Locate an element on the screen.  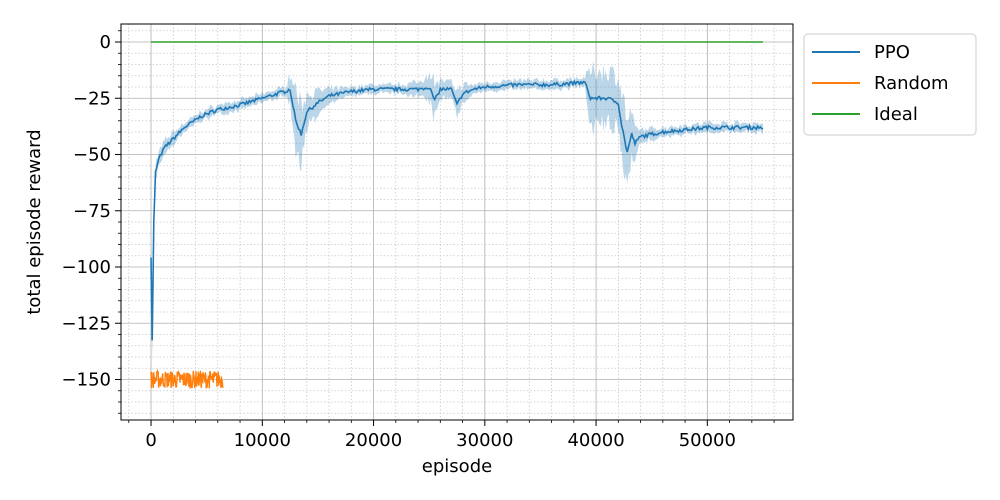
legend-label-ideal: Ideal is located at coordinates (896, 114).